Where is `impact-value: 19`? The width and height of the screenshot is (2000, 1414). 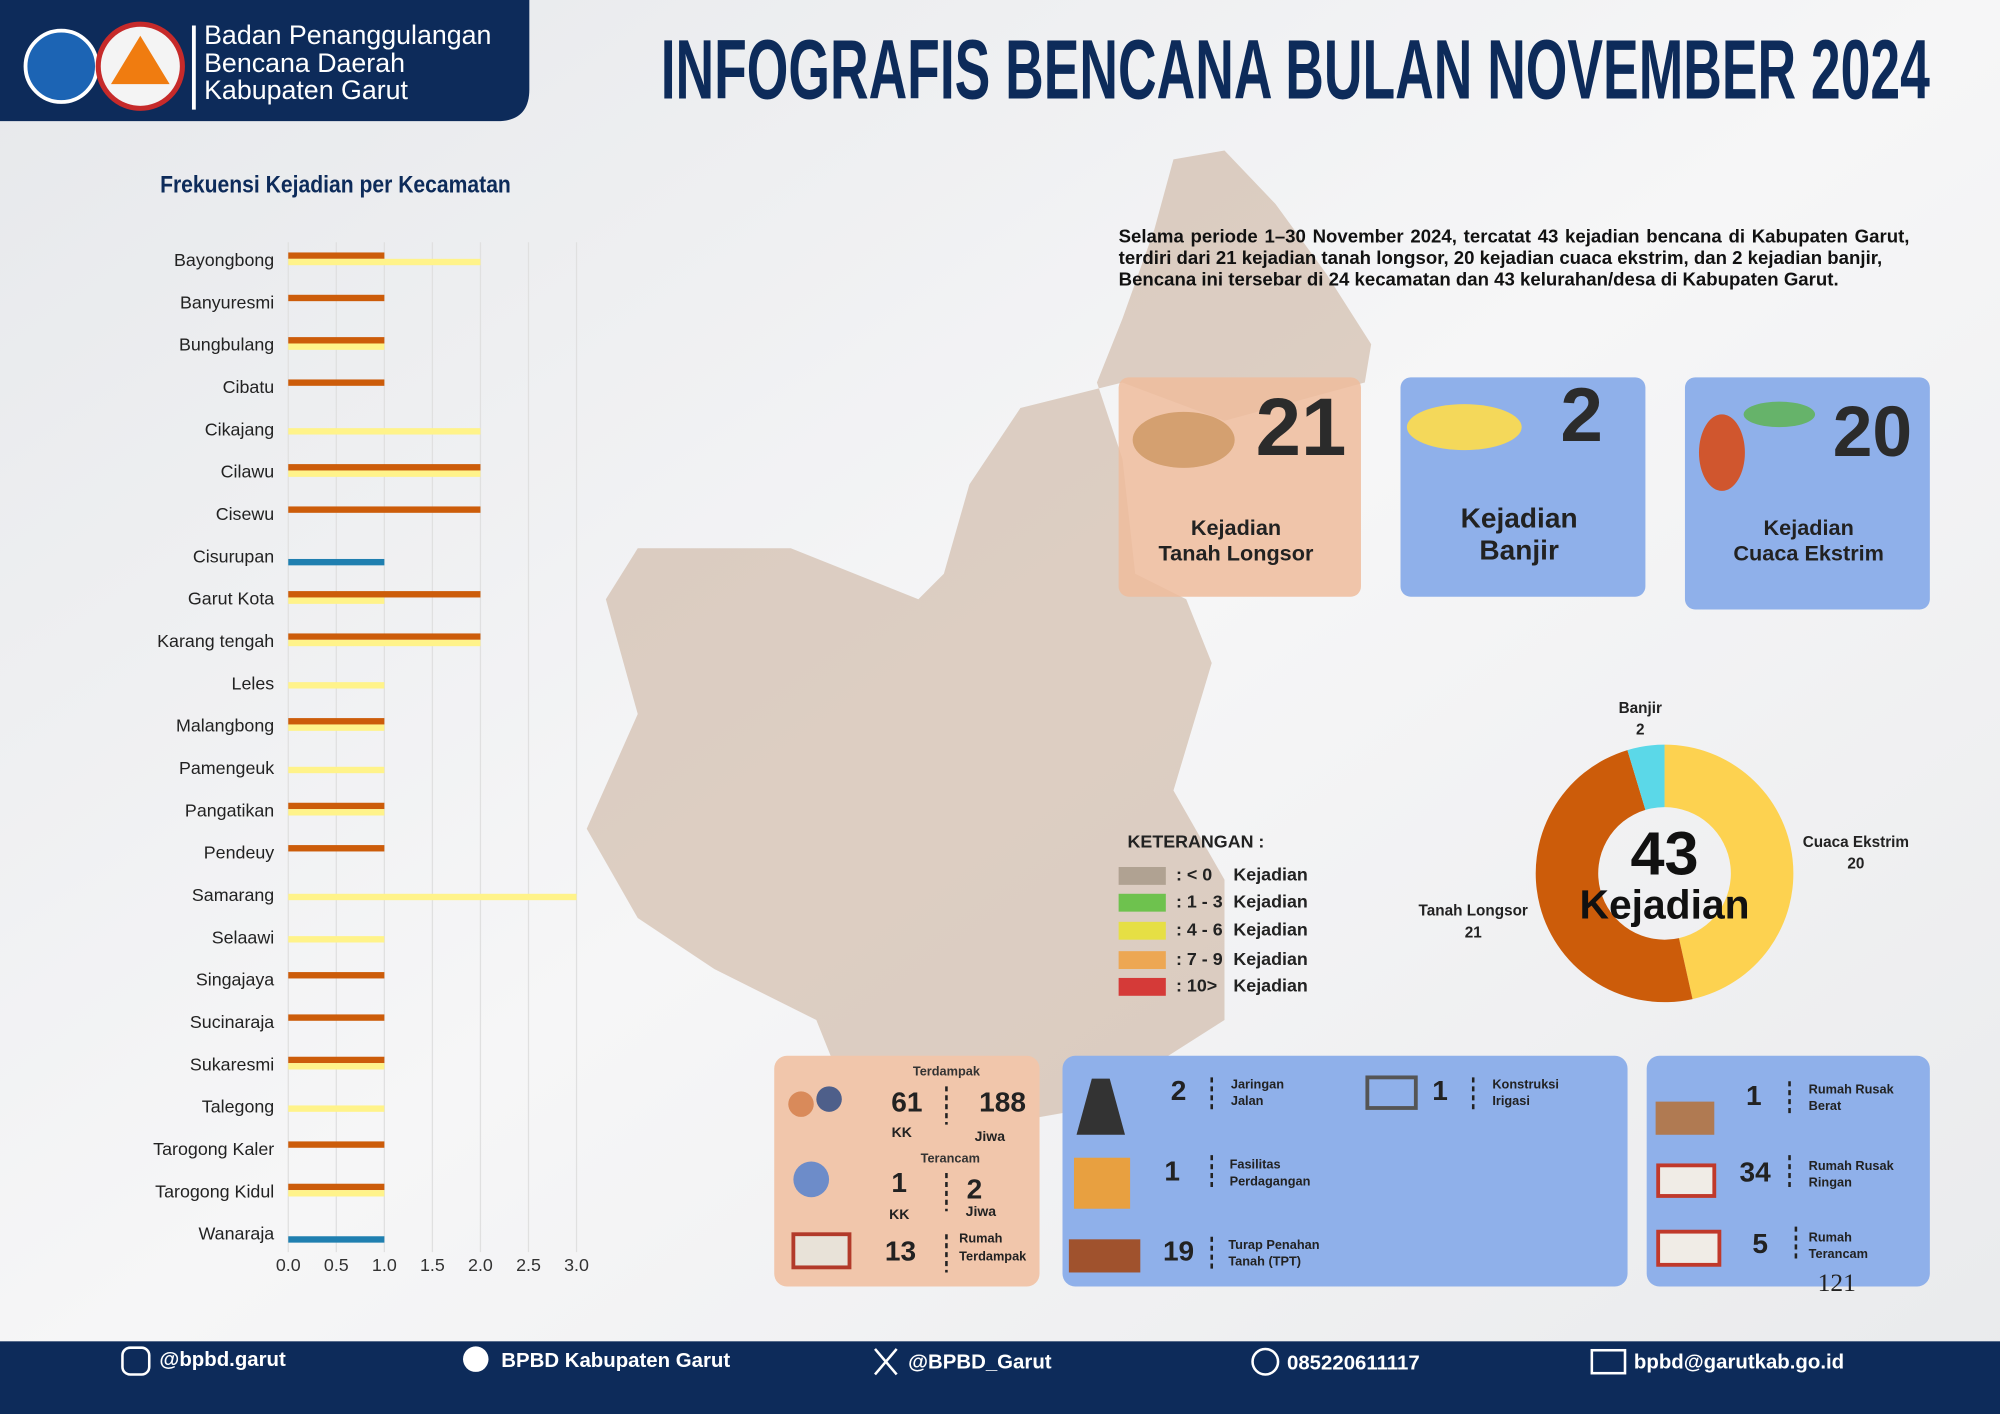
impact-value: 19 is located at coordinates (1178, 1251).